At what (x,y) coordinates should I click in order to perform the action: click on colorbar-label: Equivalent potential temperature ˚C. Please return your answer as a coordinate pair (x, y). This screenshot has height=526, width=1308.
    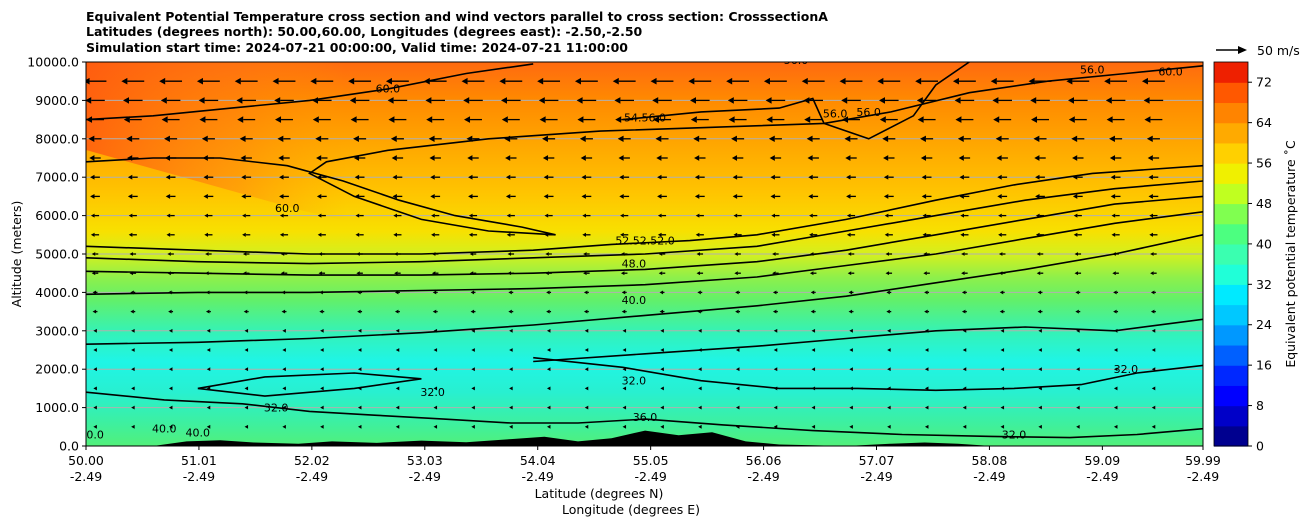
    Looking at the image, I should click on (1290, 254).